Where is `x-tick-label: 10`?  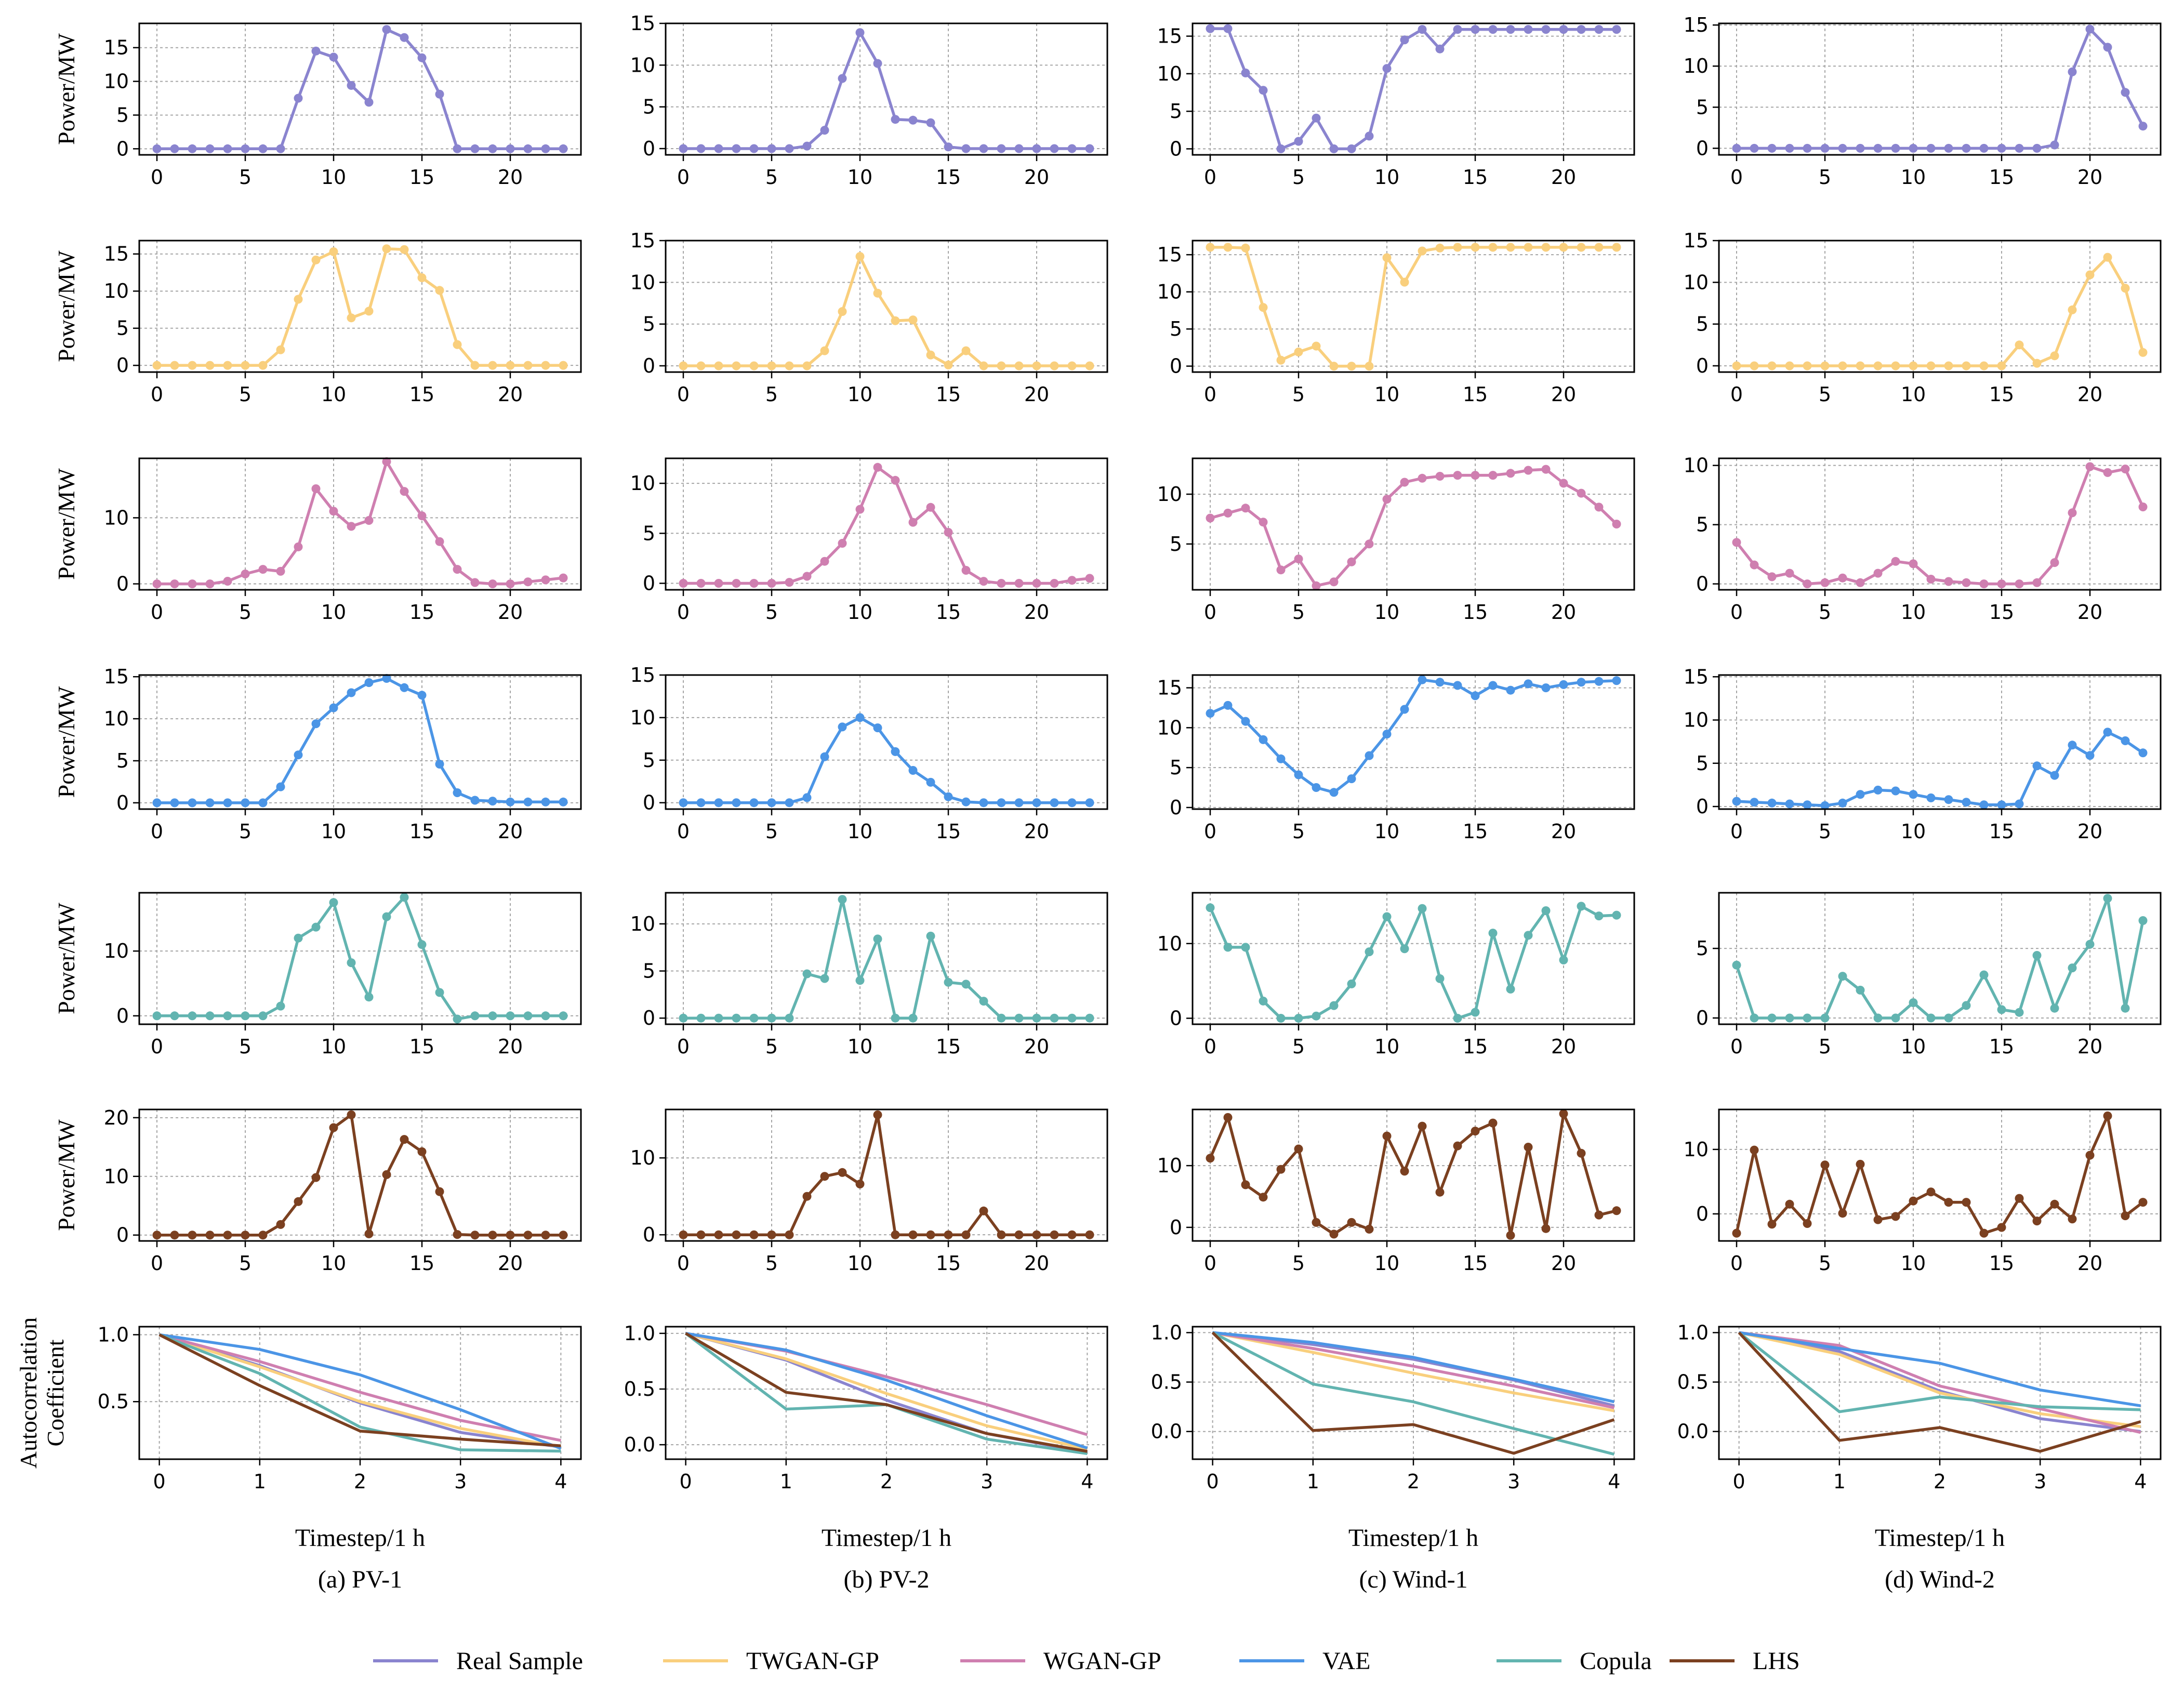 x-tick-label: 10 is located at coordinates (333, 177).